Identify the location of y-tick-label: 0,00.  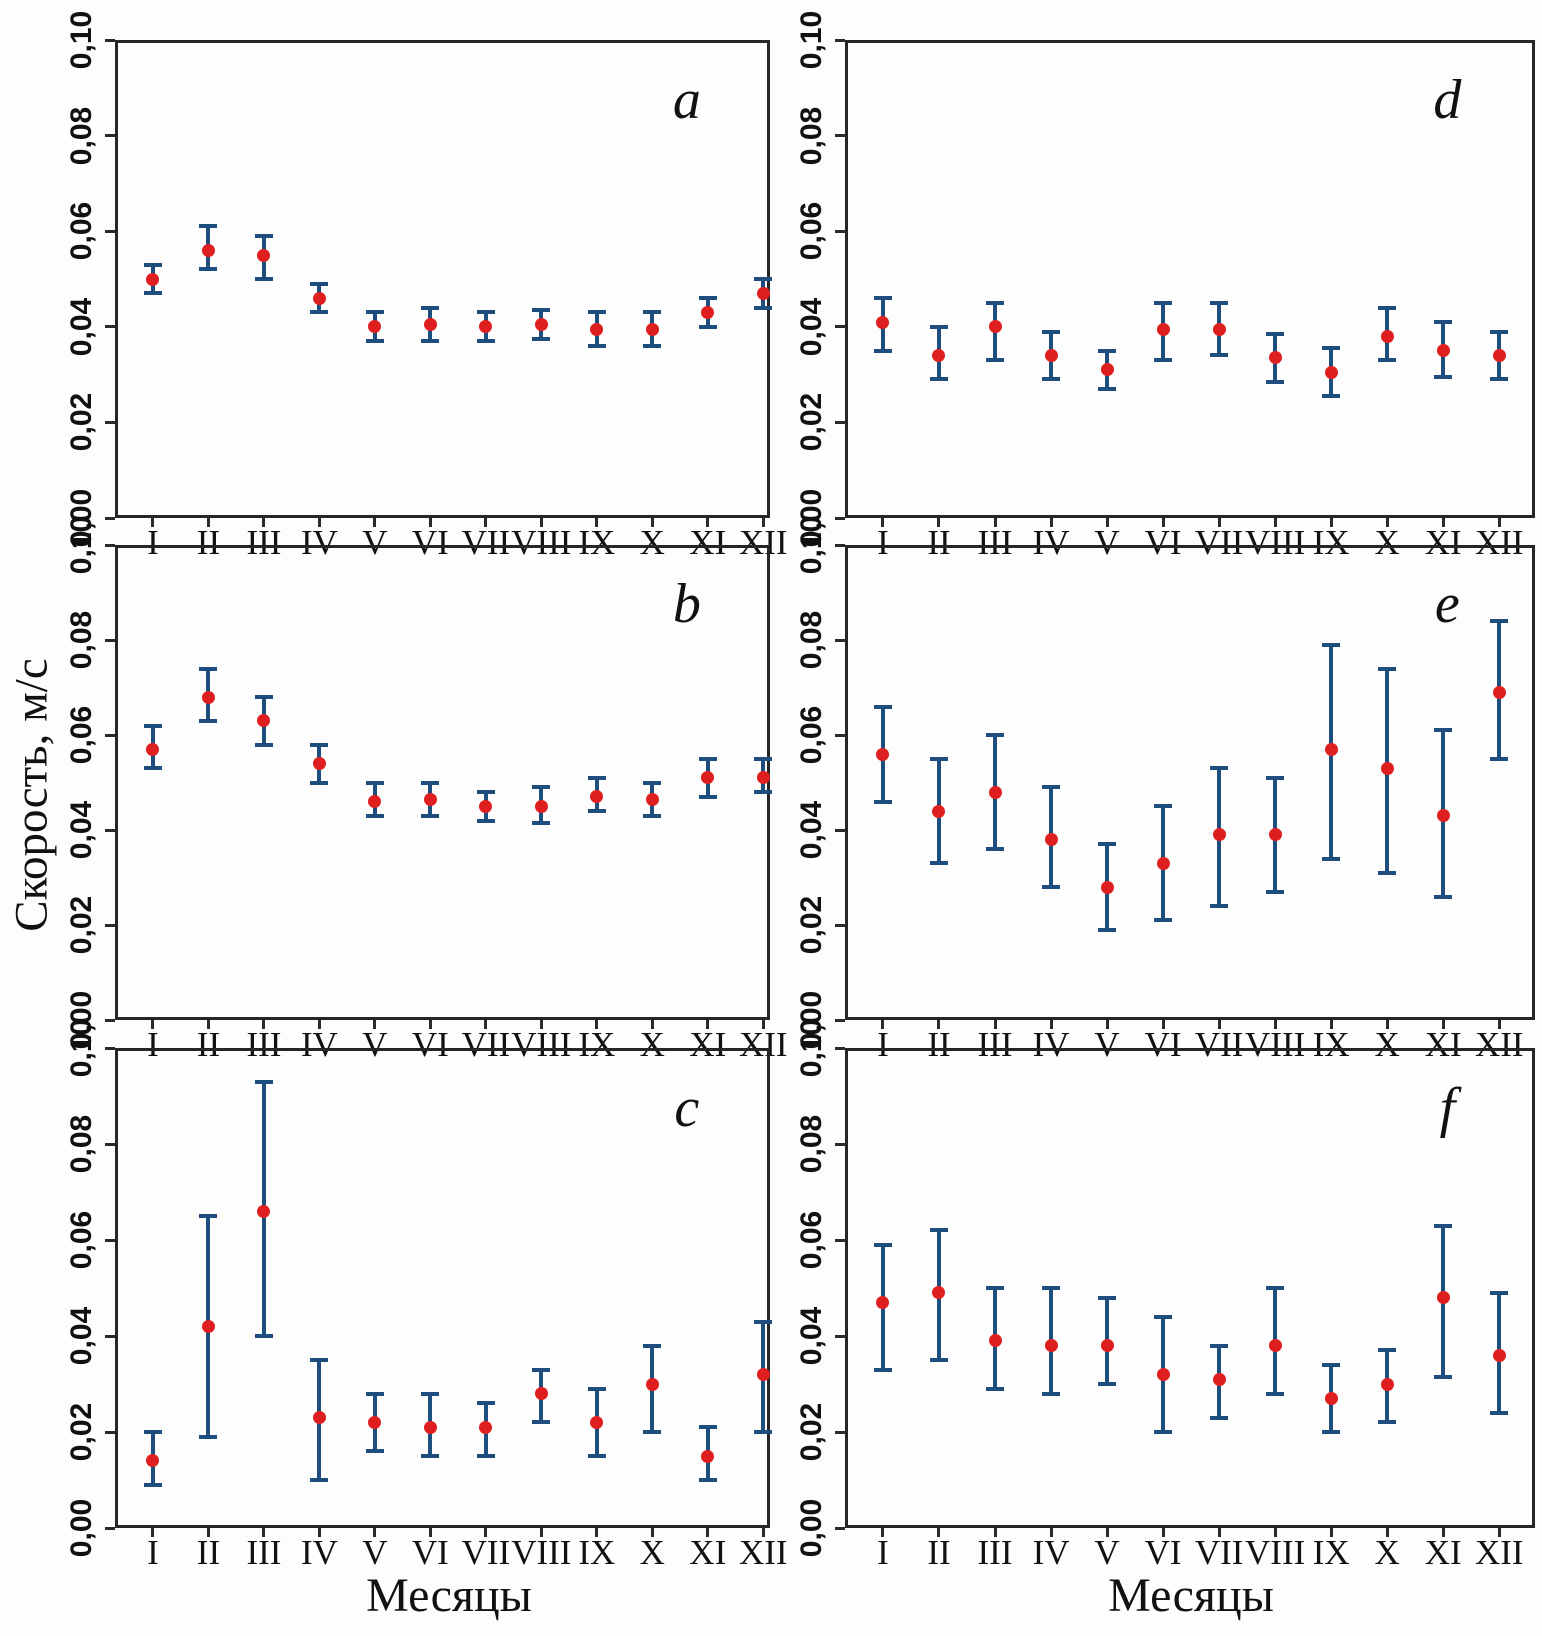
(811, 1528).